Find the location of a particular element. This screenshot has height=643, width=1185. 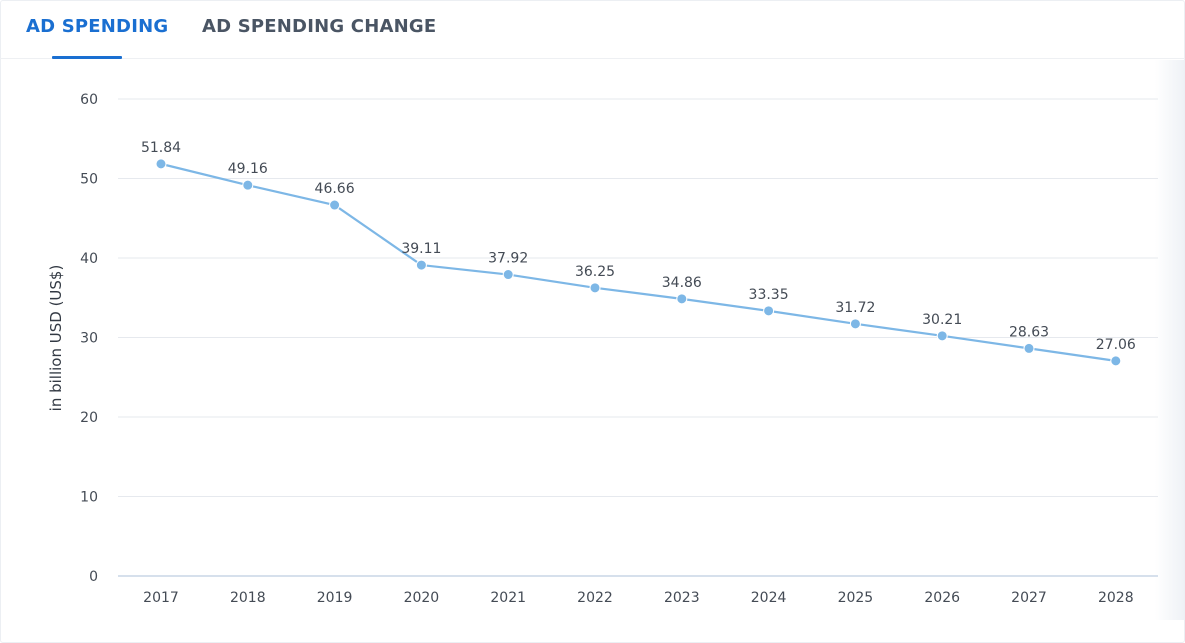

data-label: 39.11 is located at coordinates (421, 249).